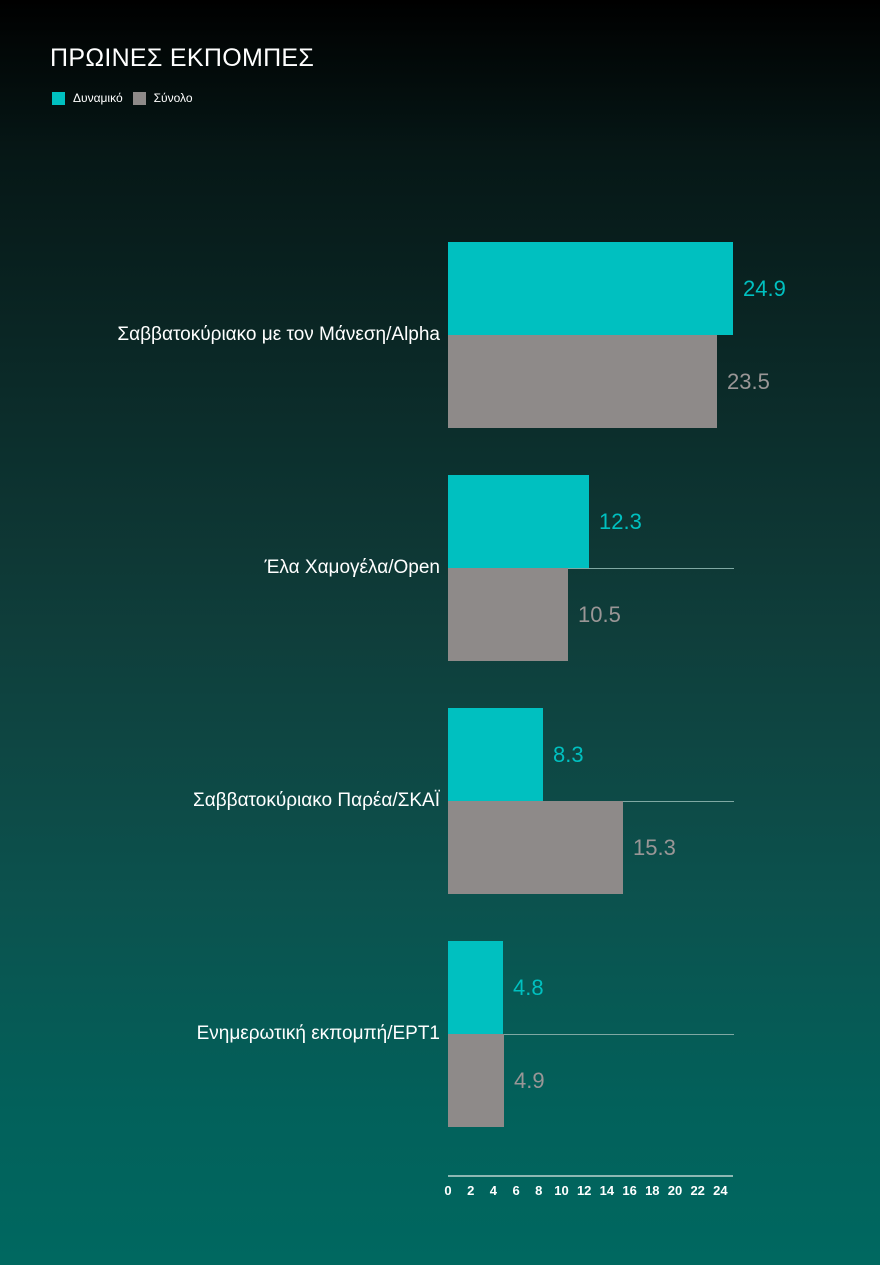 The image size is (880, 1265). What do you see at coordinates (764, 288) in the screenshot?
I see `value-label-dynamic: 24.9` at bounding box center [764, 288].